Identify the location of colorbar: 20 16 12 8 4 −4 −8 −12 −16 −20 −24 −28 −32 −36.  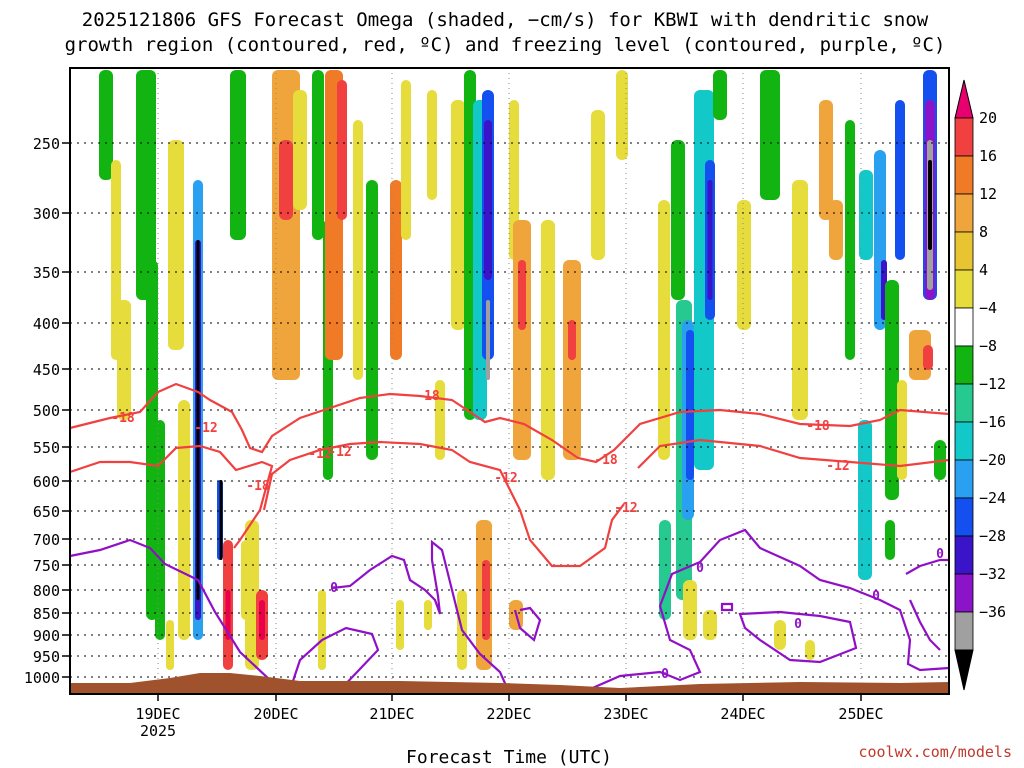
(980, 385).